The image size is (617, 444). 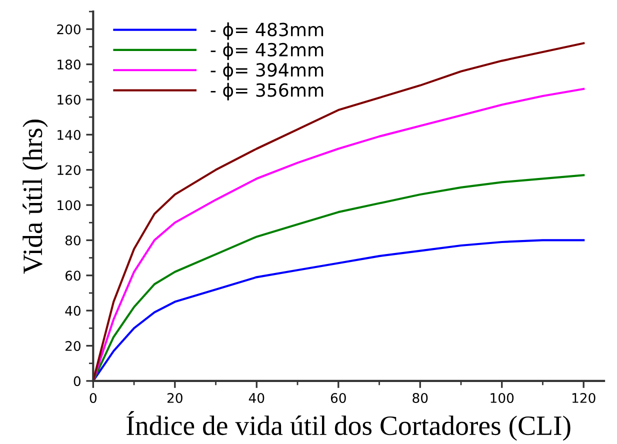 I want to click on y-tick-label: 60, so click(x=72, y=275).